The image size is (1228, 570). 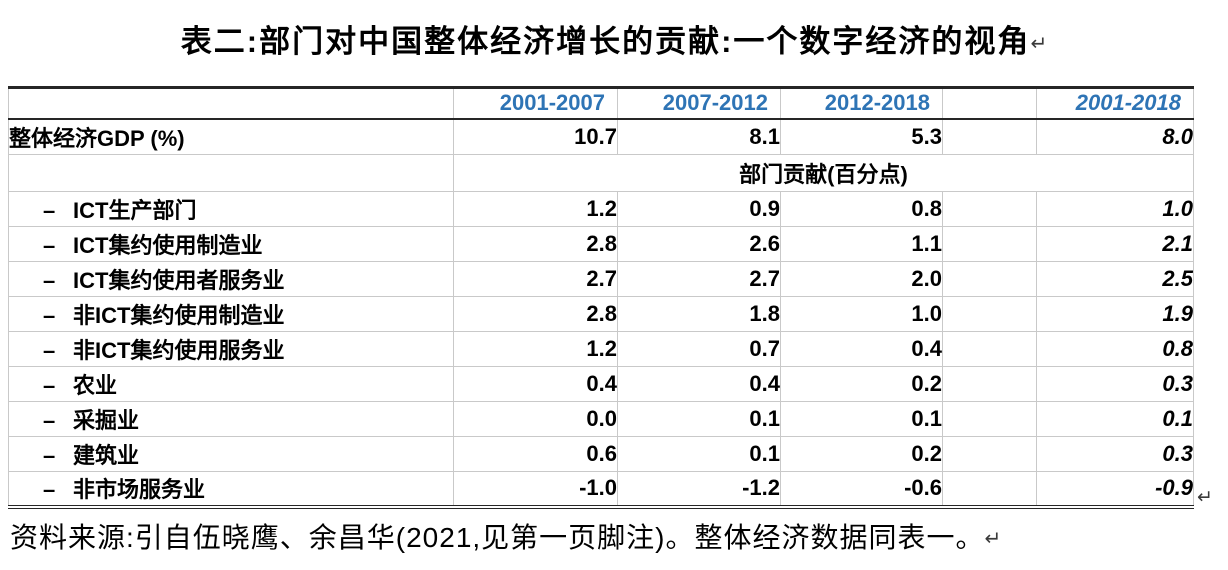 What do you see at coordinates (1115, 349) in the screenshot?
I see `value-cell-total: 0.8` at bounding box center [1115, 349].